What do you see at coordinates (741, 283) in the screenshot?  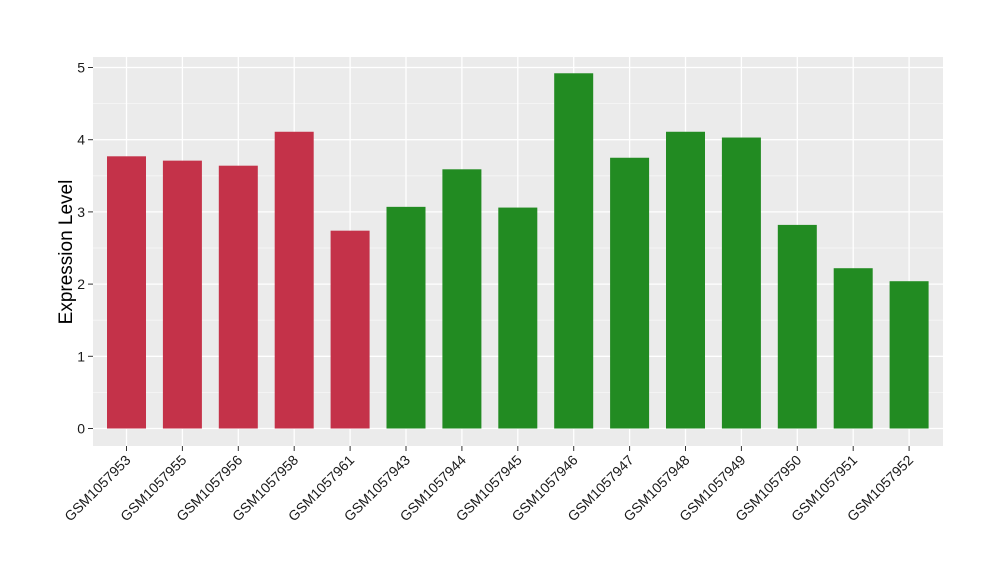 I see `bar-GSM1057949` at bounding box center [741, 283].